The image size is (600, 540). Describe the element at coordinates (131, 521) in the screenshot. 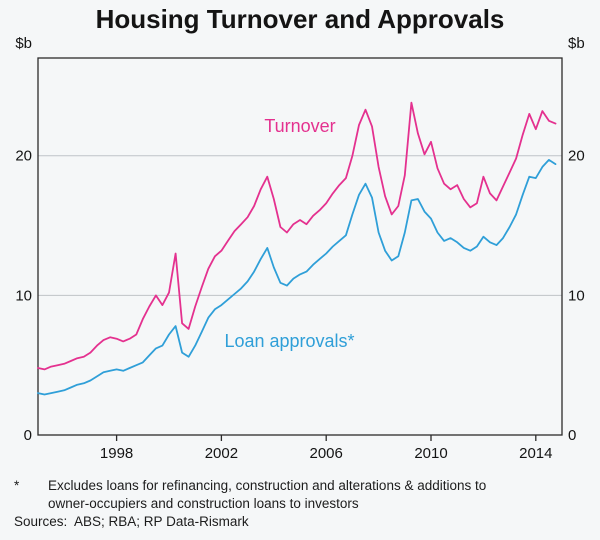

I see `sources-text: Sources: ABS; RBA; RP Data-Rismark` at that location.